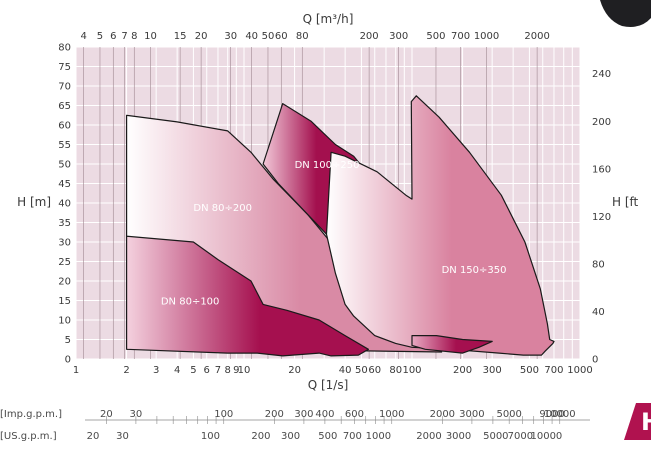 Image resolution: width=651 pixels, height=452 pixels. Describe the element at coordinates (134, 36) in the screenshot. I see `x2-tick-label: 8` at that location.